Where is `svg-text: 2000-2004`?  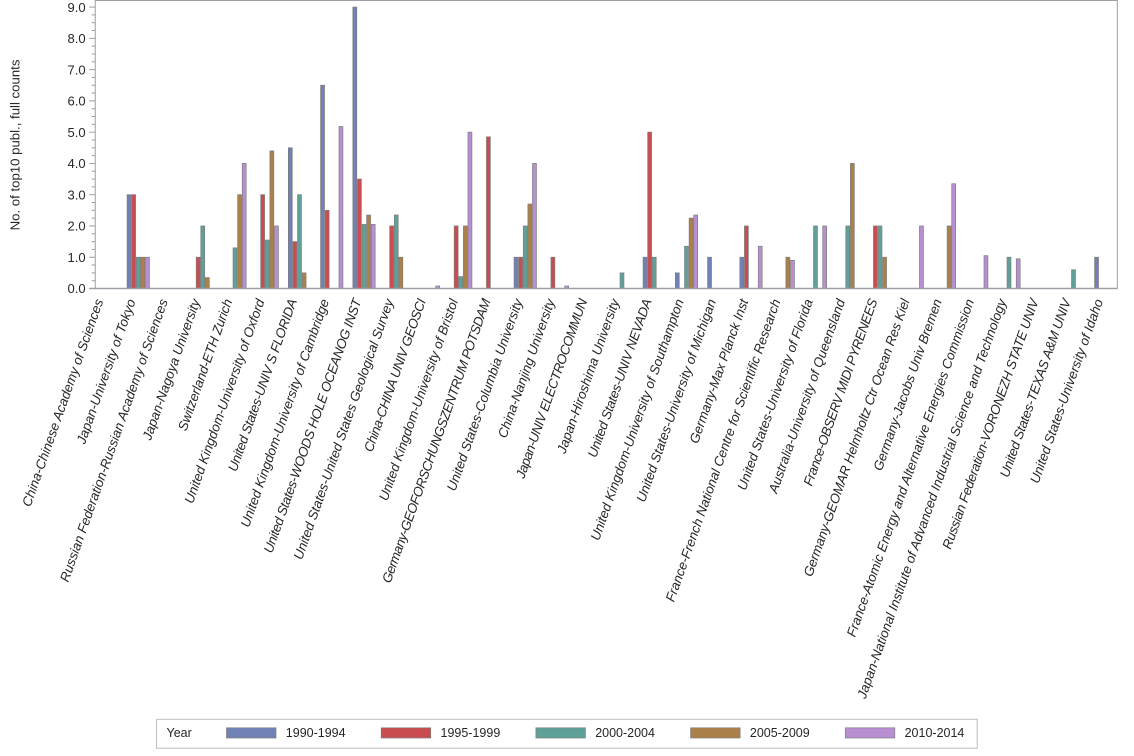
svg-text: 2000-2004 is located at coordinates (625, 733).